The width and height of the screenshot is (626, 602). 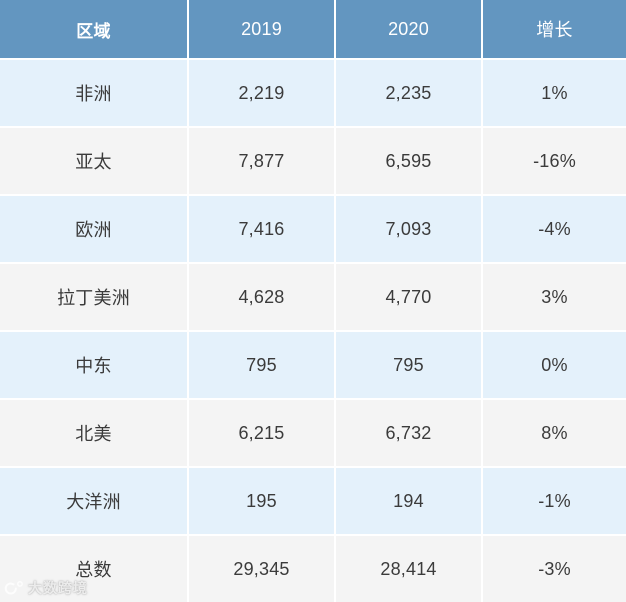 What do you see at coordinates (408, 433) in the screenshot?
I see `cell-2020-value: 6,732` at bounding box center [408, 433].